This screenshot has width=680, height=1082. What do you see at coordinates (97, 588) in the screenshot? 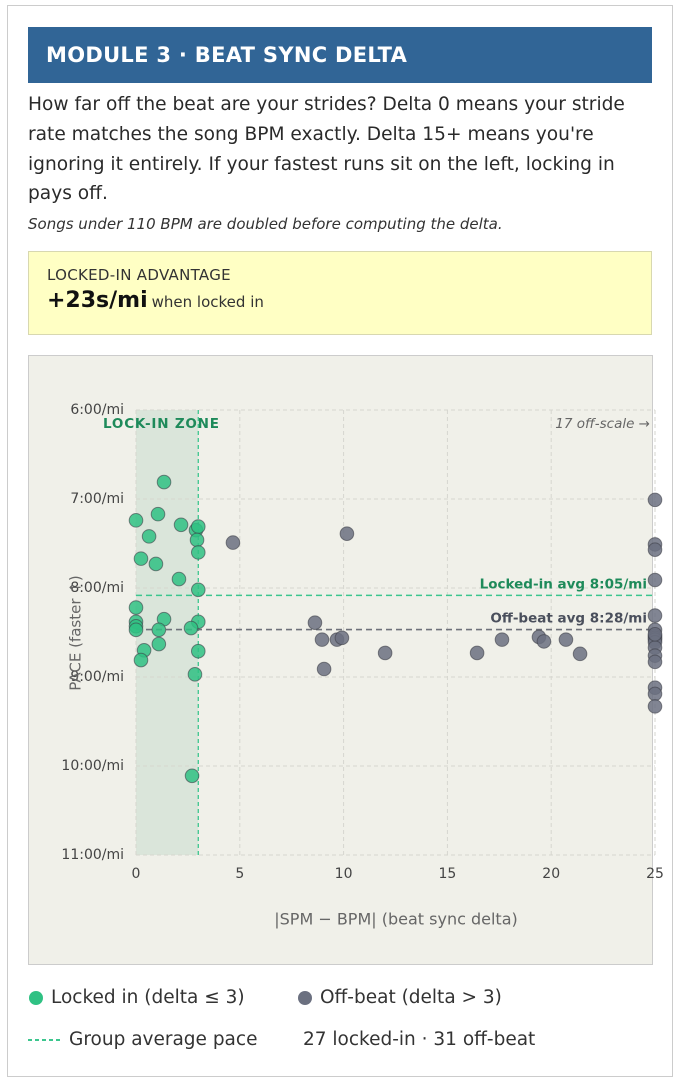
I see `y-tick-label: 8:00/mi` at bounding box center [97, 588].